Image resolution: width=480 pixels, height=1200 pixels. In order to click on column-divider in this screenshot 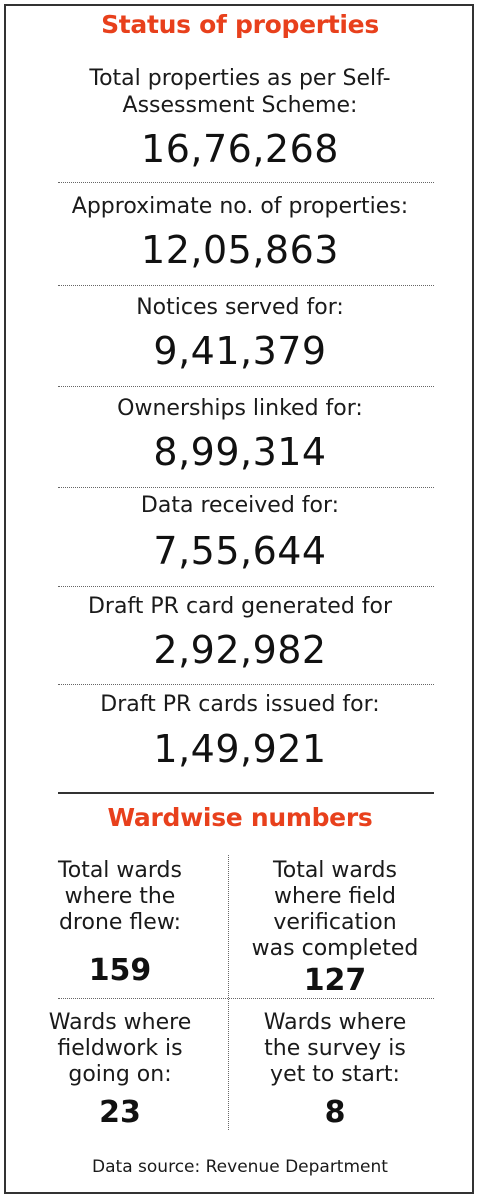, I will do `click(228, 992)`.